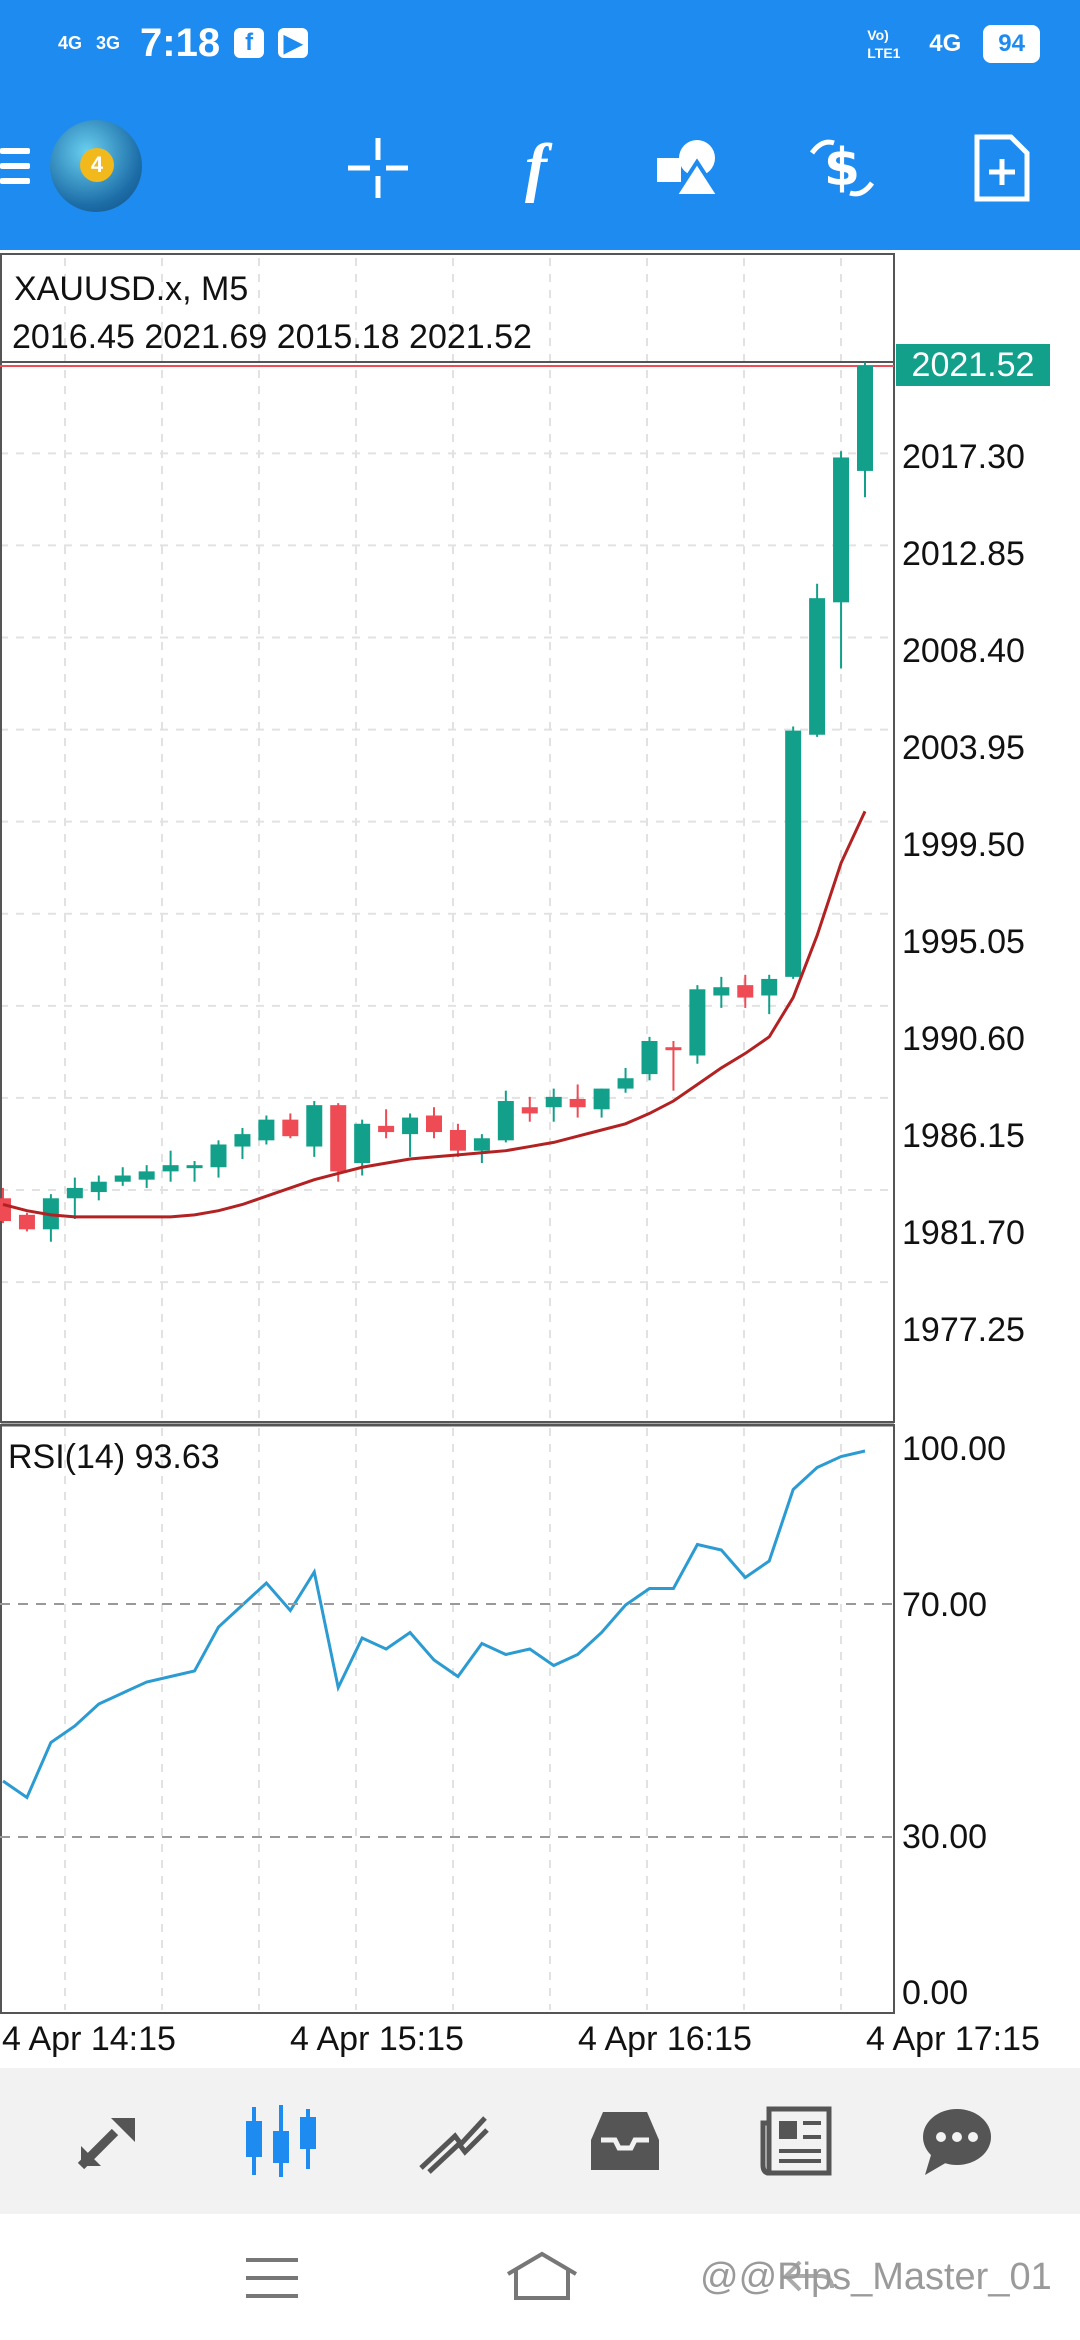 The height and width of the screenshot is (2340, 1080). I want to click on top-toolbar: 4 f $, so click(540, 169).